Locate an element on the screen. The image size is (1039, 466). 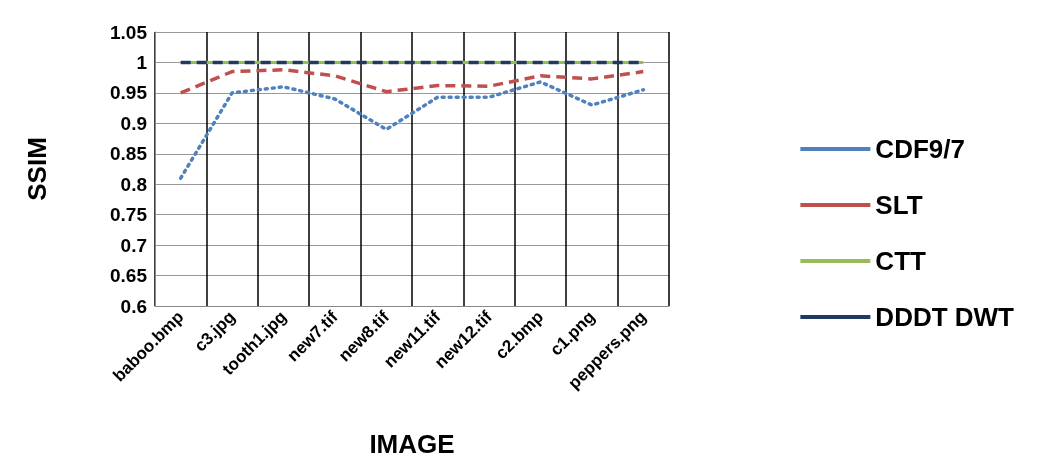
y-axis-title: SSIM is located at coordinates (37, 169).